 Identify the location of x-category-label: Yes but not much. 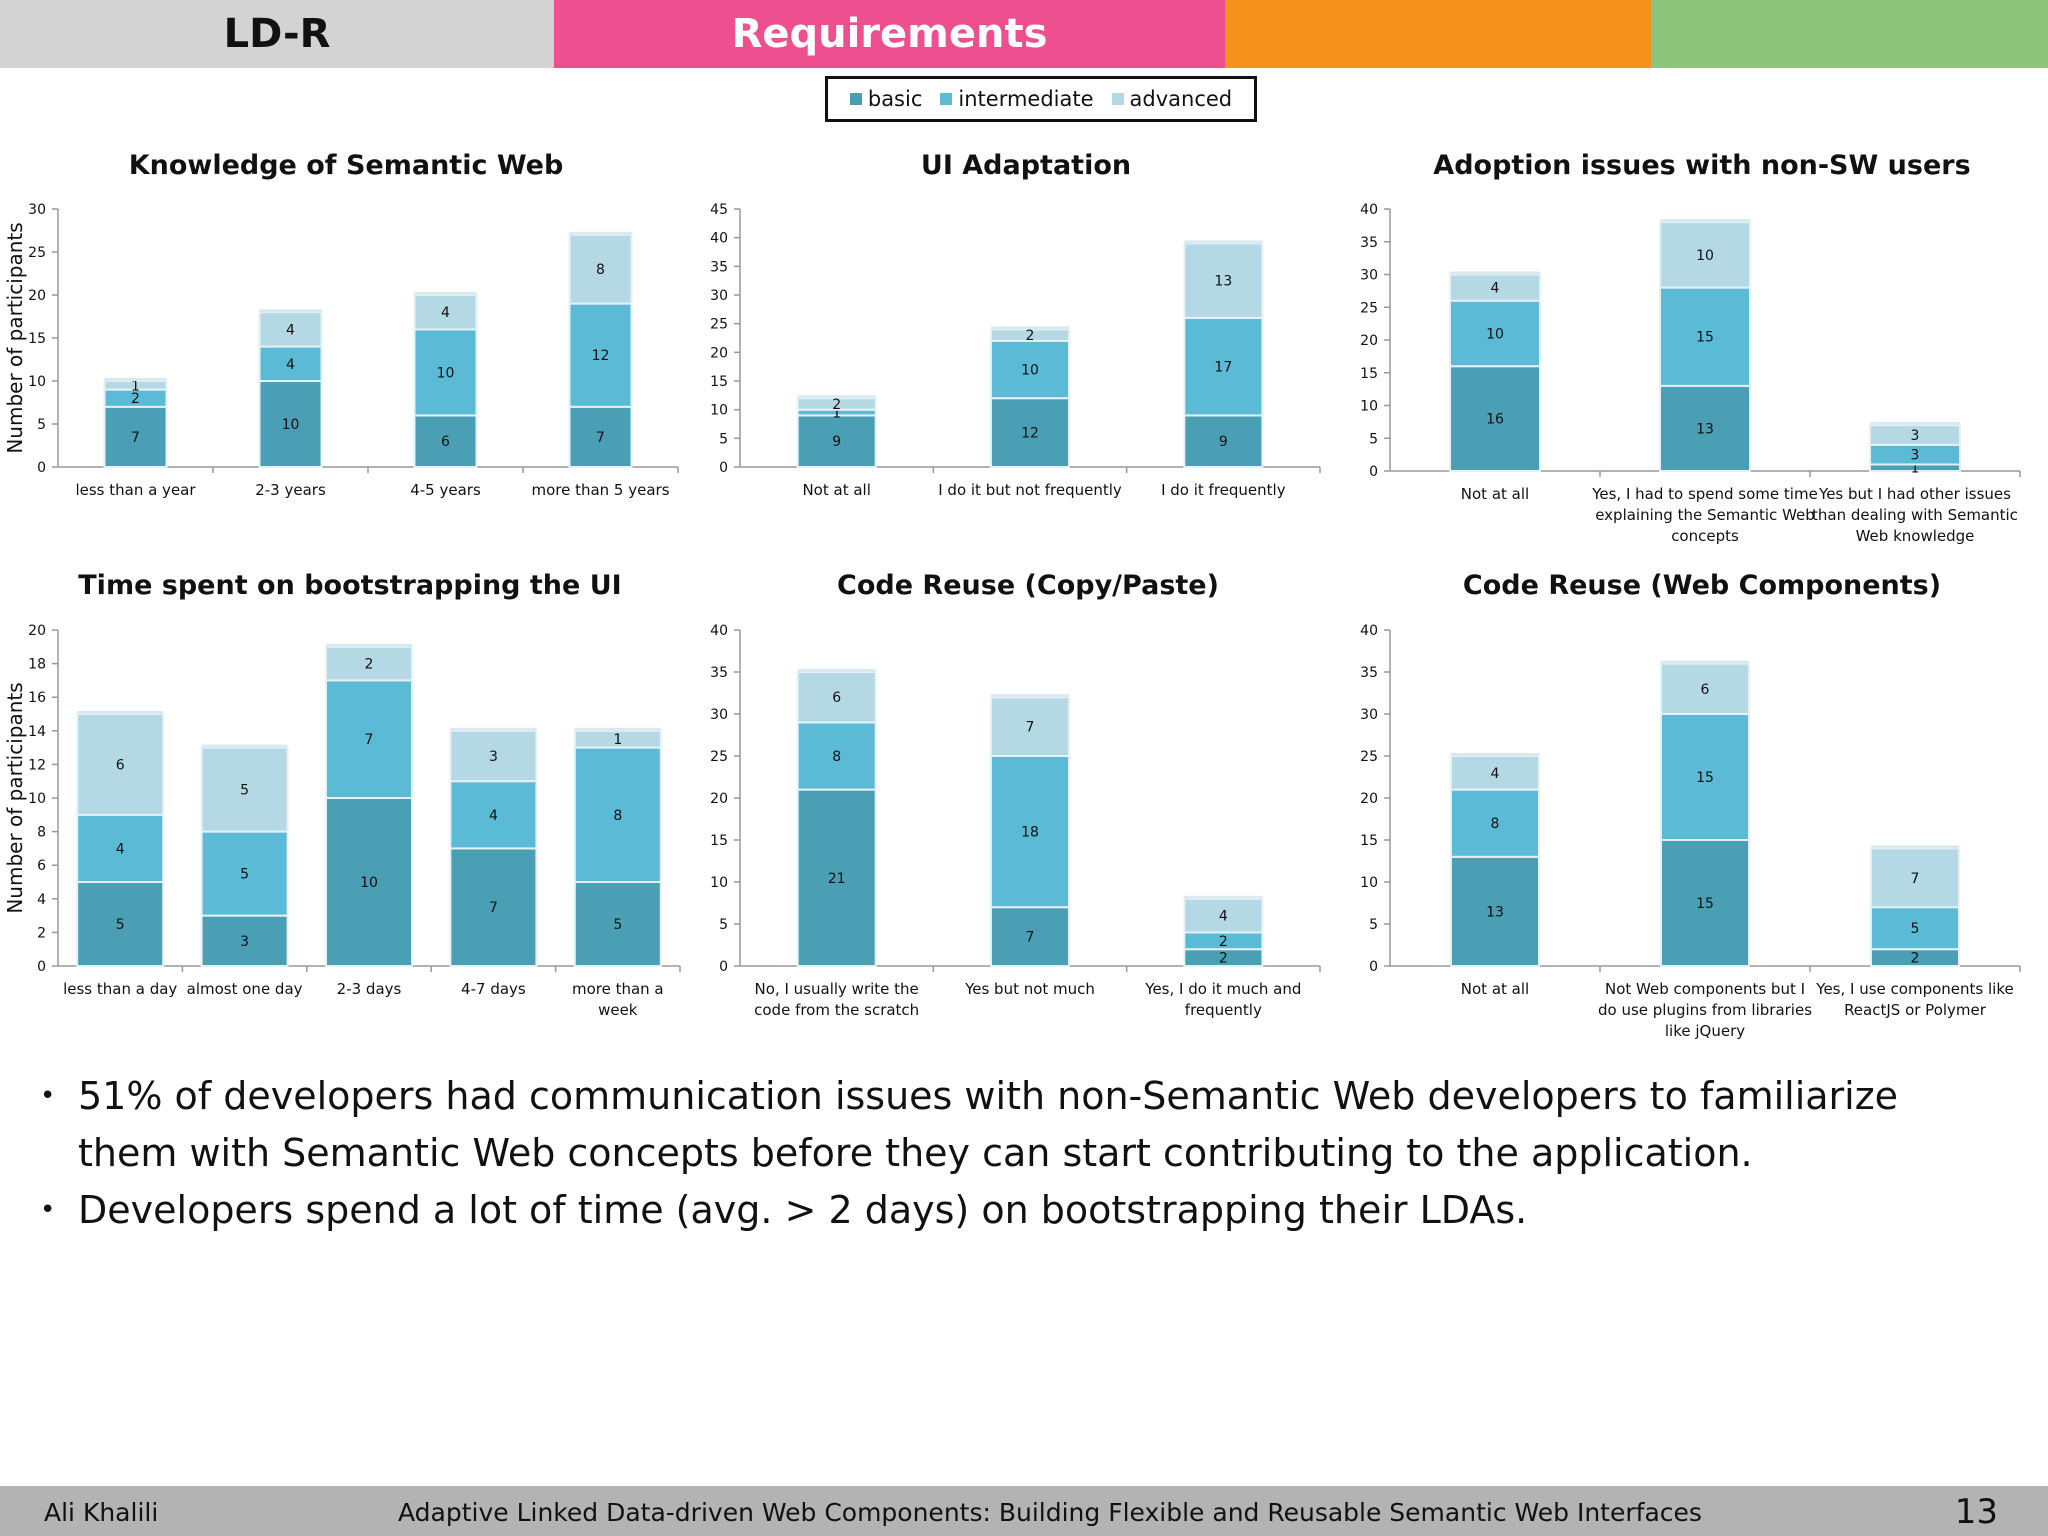
(1029, 989).